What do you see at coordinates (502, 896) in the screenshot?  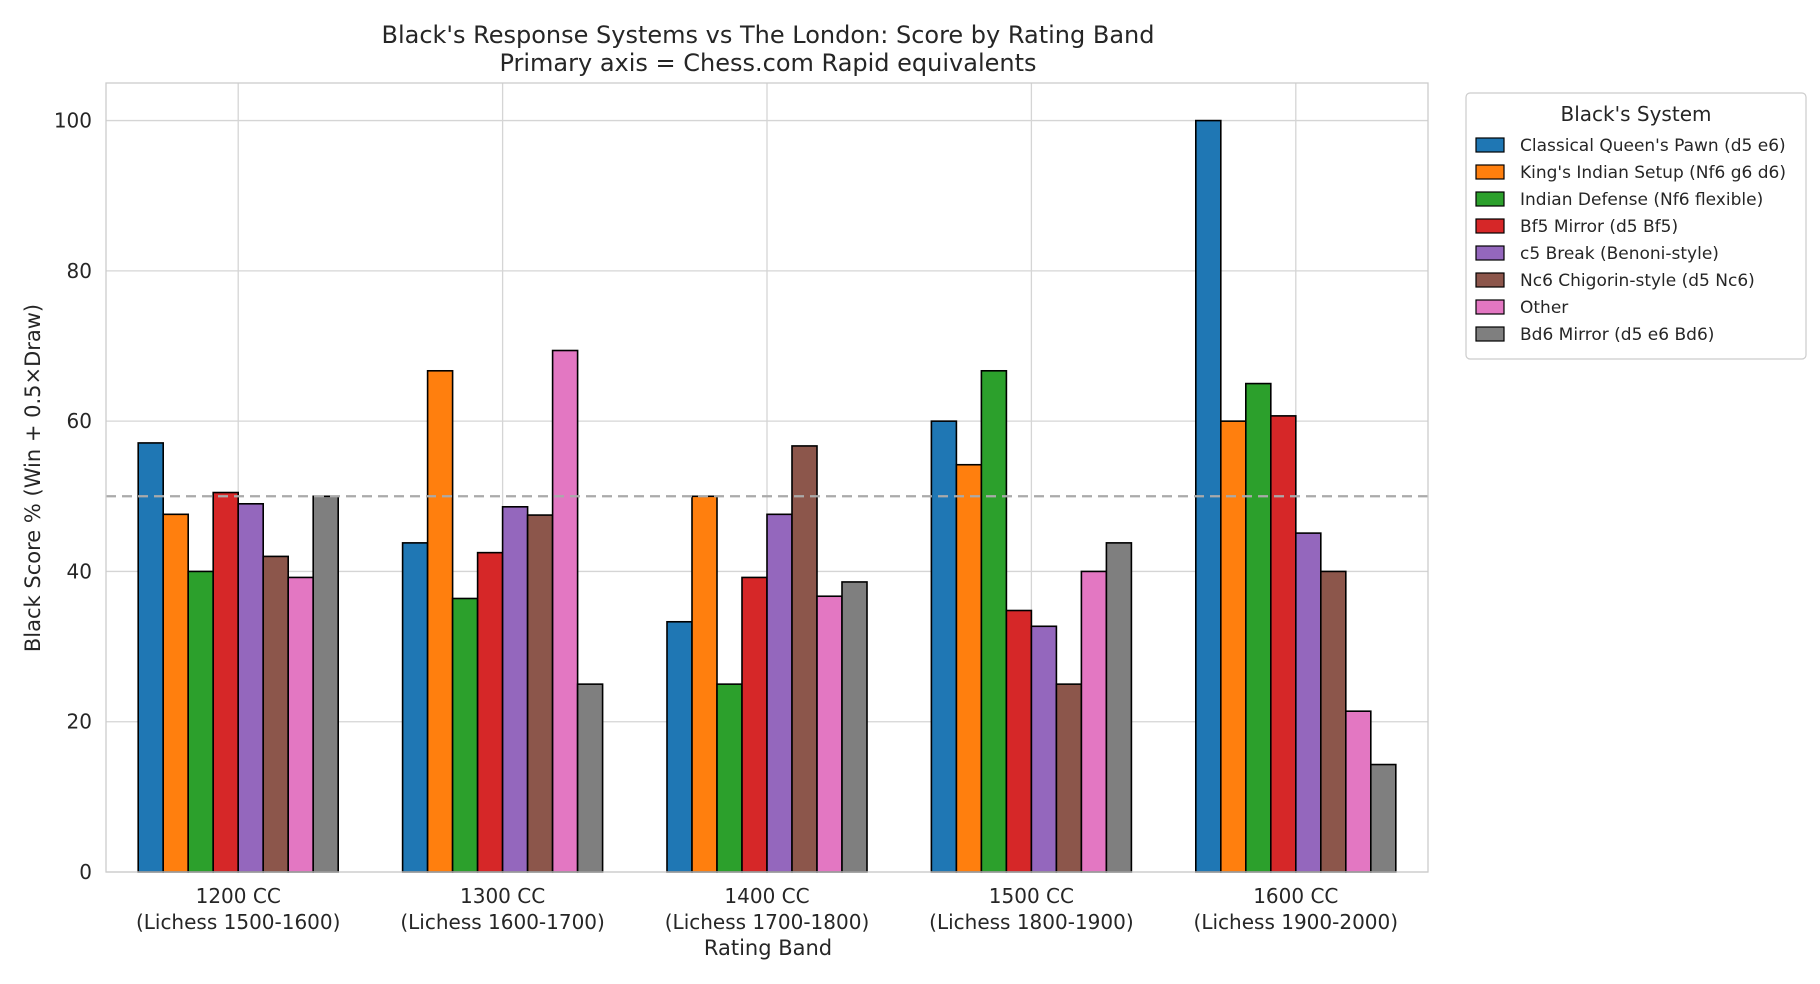 I see `x-tick-label: 1300 CC` at bounding box center [502, 896].